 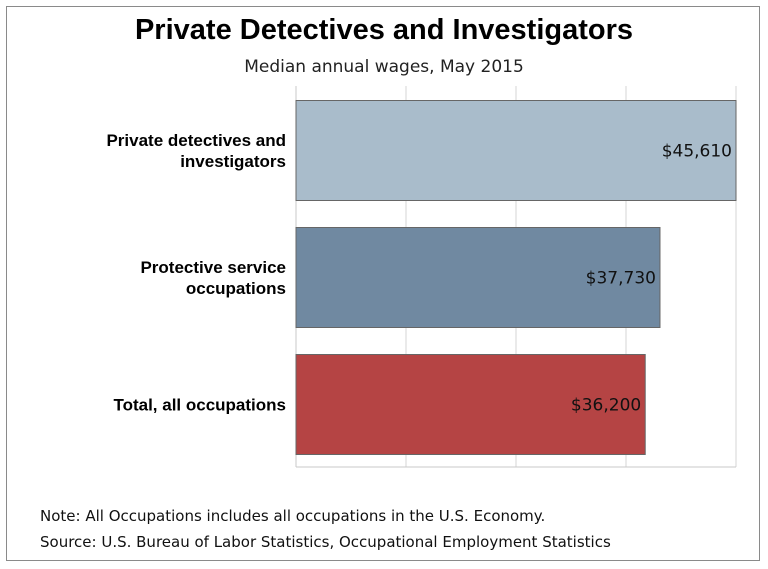 What do you see at coordinates (213, 267) in the screenshot?
I see `category-label-1-0: Protective service` at bounding box center [213, 267].